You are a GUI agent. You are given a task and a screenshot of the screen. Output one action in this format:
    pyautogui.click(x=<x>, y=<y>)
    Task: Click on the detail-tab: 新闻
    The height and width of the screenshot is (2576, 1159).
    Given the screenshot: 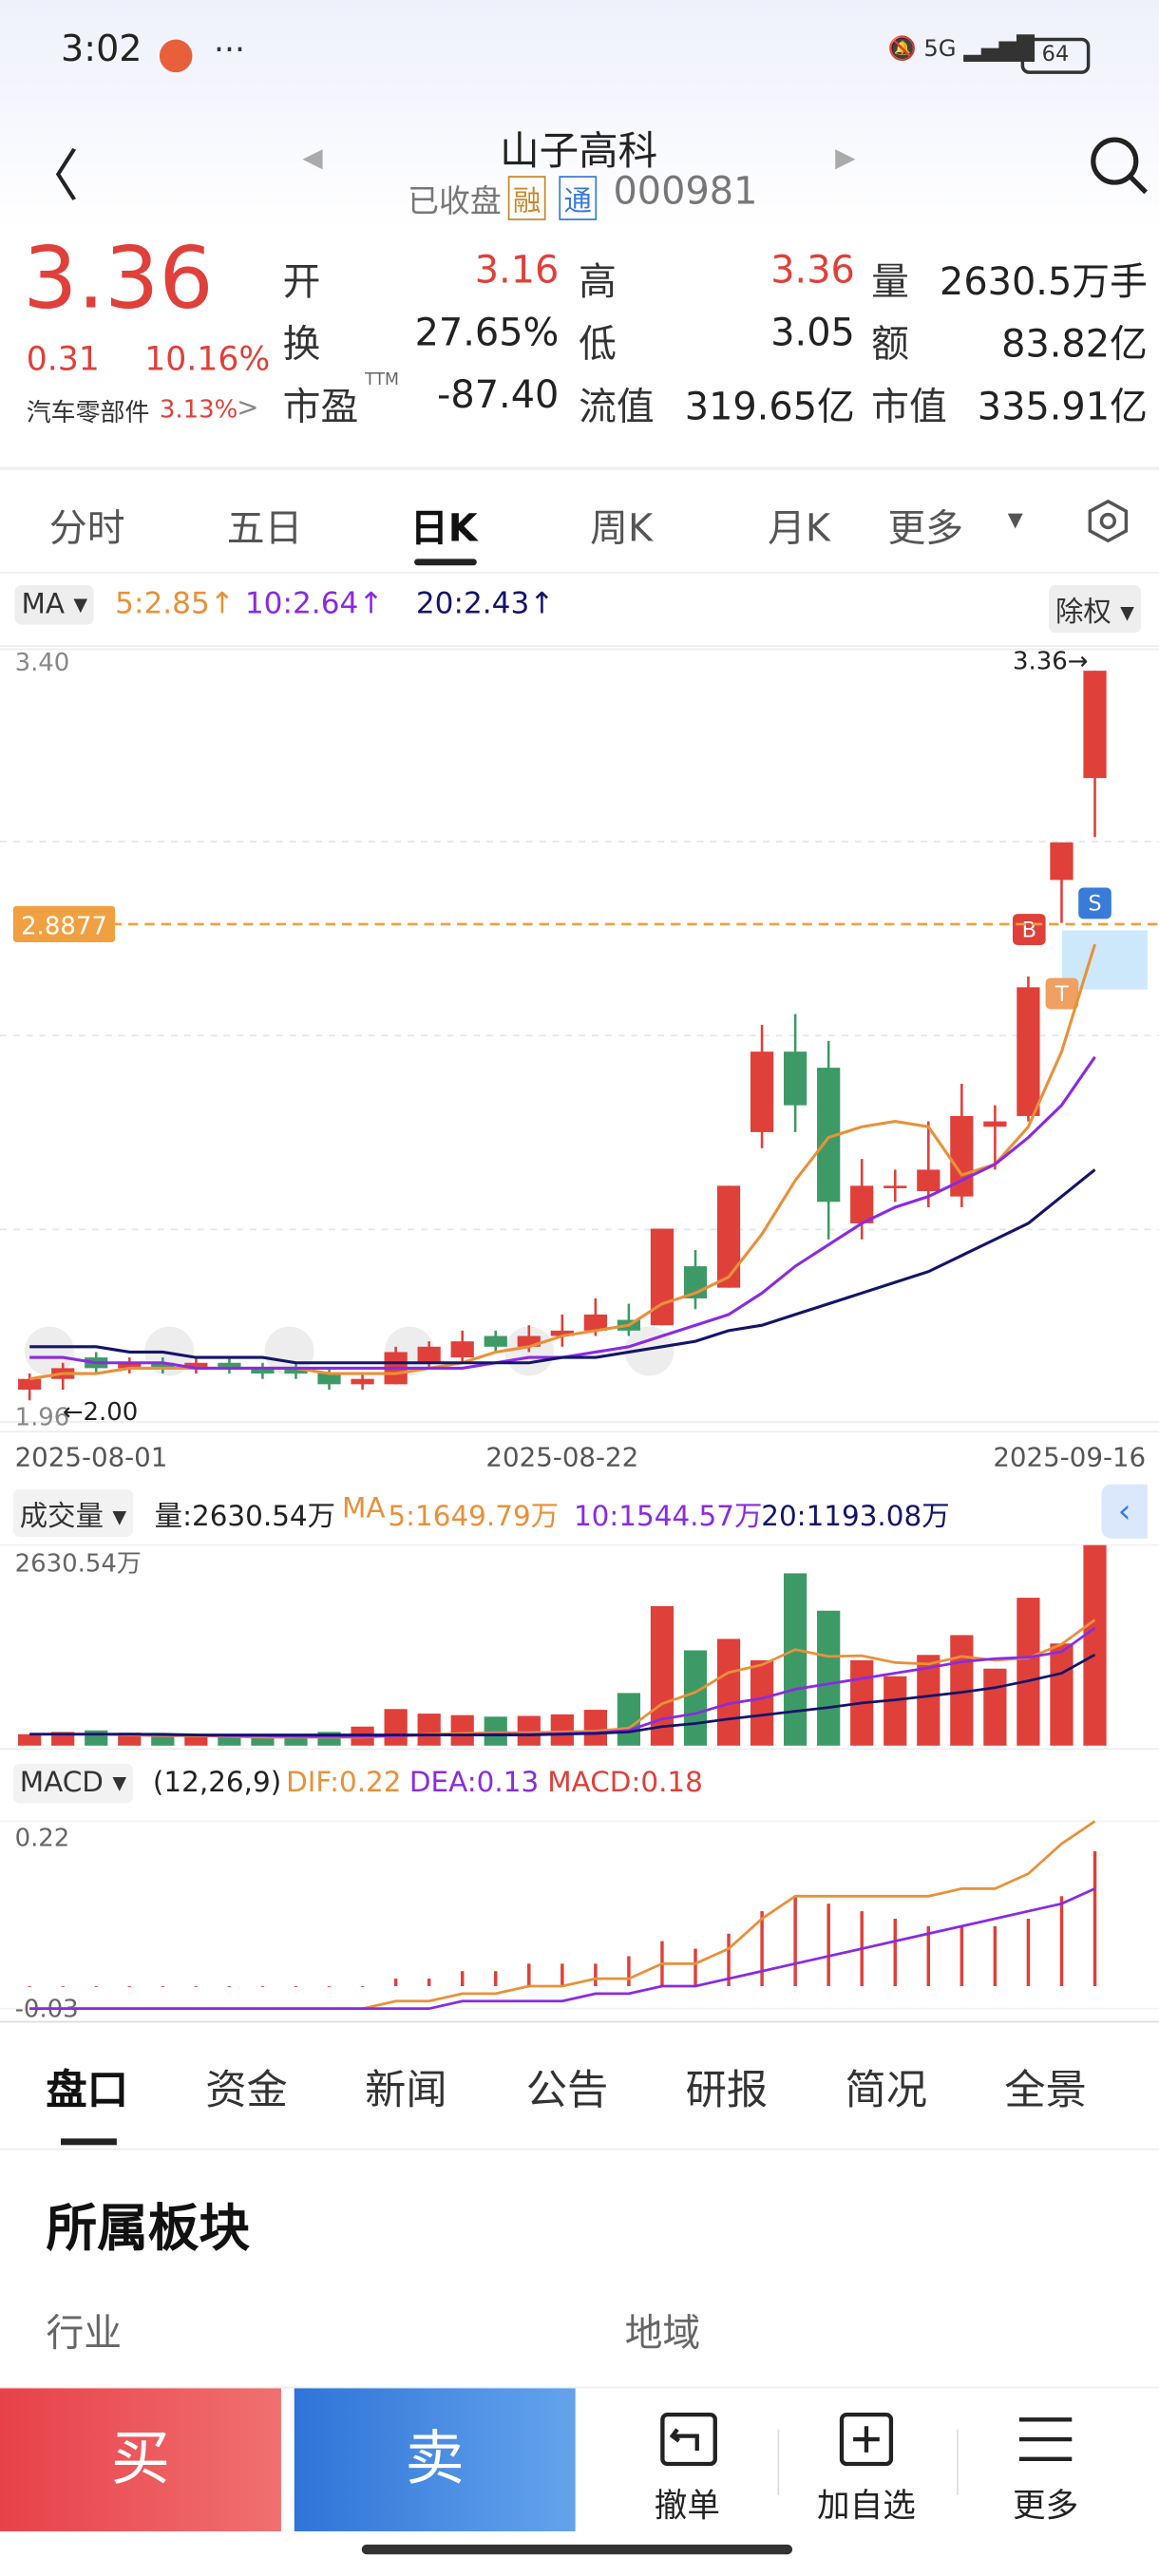 What is the action you would take?
    pyautogui.click(x=406, y=2090)
    